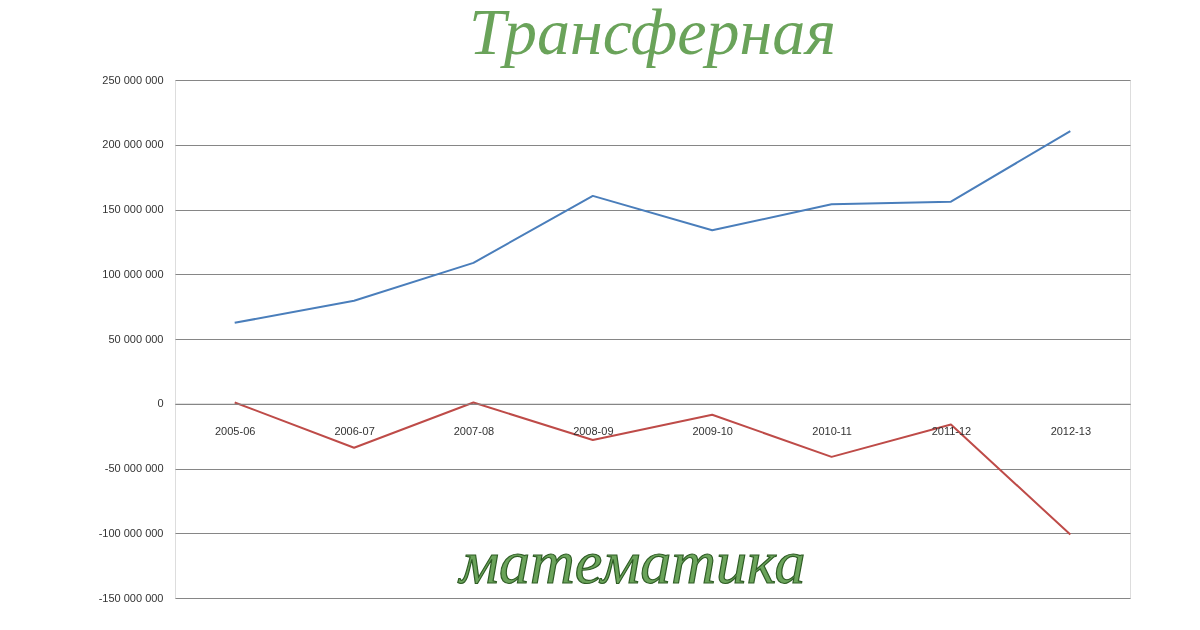  I want to click on x-tick-label: 2009-10, so click(712, 431).